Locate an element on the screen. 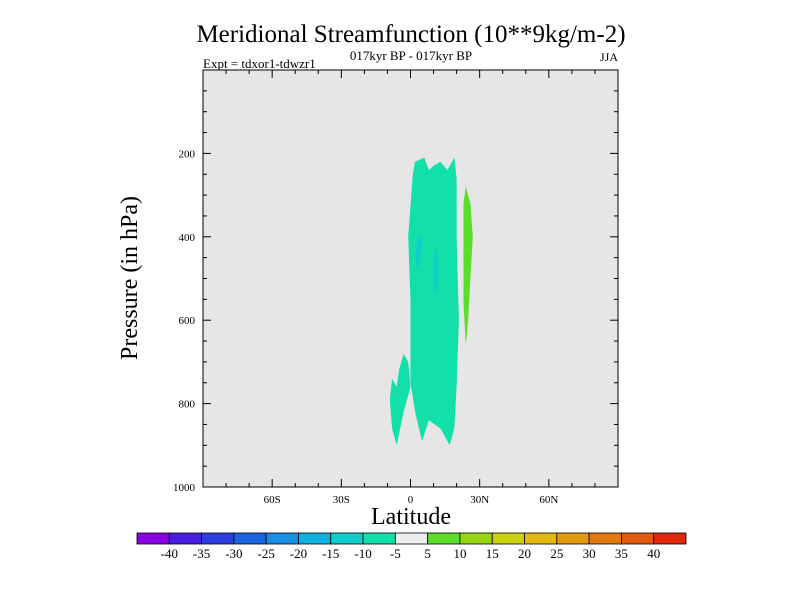 The height and width of the screenshot is (600, 800). chart-subtitle-right: JJA is located at coordinates (609, 57).